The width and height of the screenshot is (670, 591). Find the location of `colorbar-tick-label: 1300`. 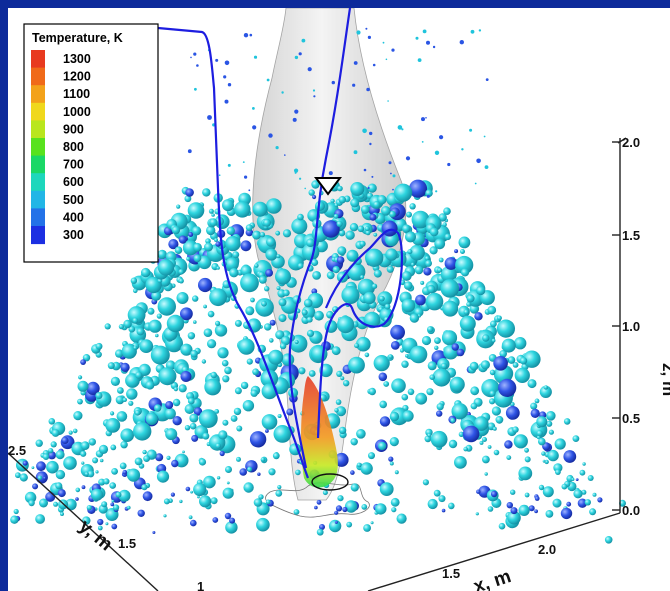

colorbar-tick-label: 1300 is located at coordinates (77, 59).